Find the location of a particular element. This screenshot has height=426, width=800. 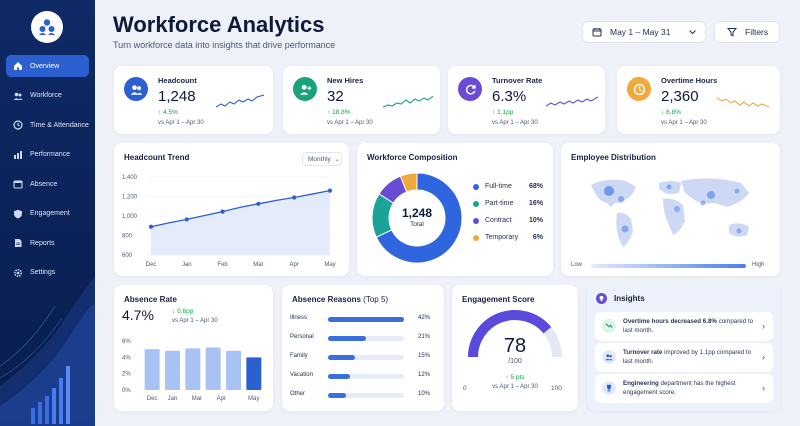

sidebar-item-overview: Overview is located at coordinates (47, 66).